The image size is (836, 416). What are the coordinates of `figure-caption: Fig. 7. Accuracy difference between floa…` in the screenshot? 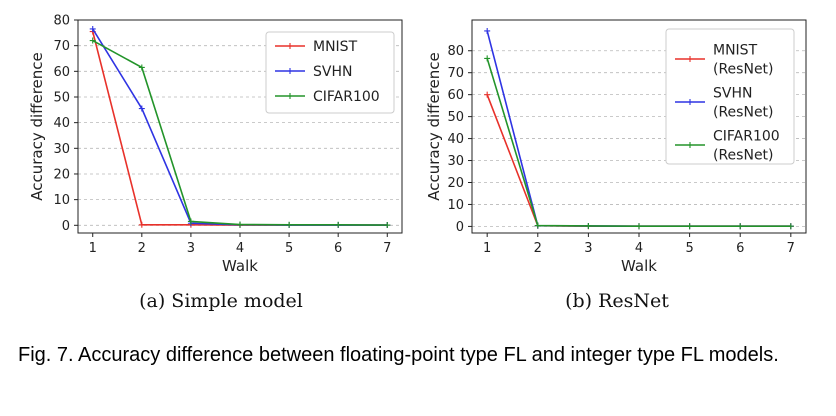 It's located at (398, 355).